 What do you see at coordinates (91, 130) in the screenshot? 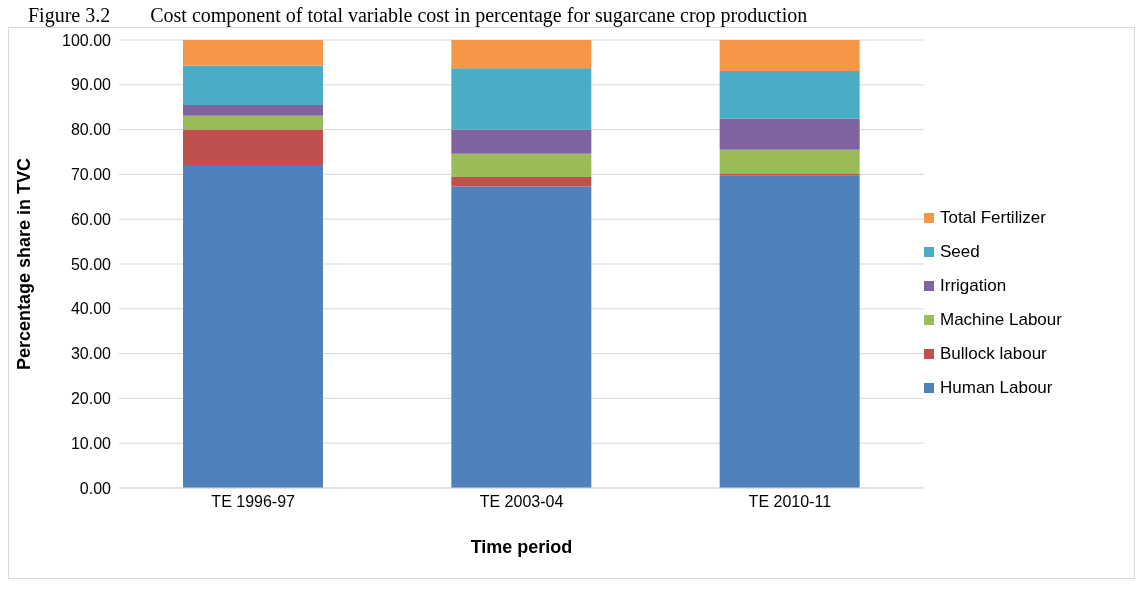
I see `y-tick-label: 80.00` at bounding box center [91, 130].